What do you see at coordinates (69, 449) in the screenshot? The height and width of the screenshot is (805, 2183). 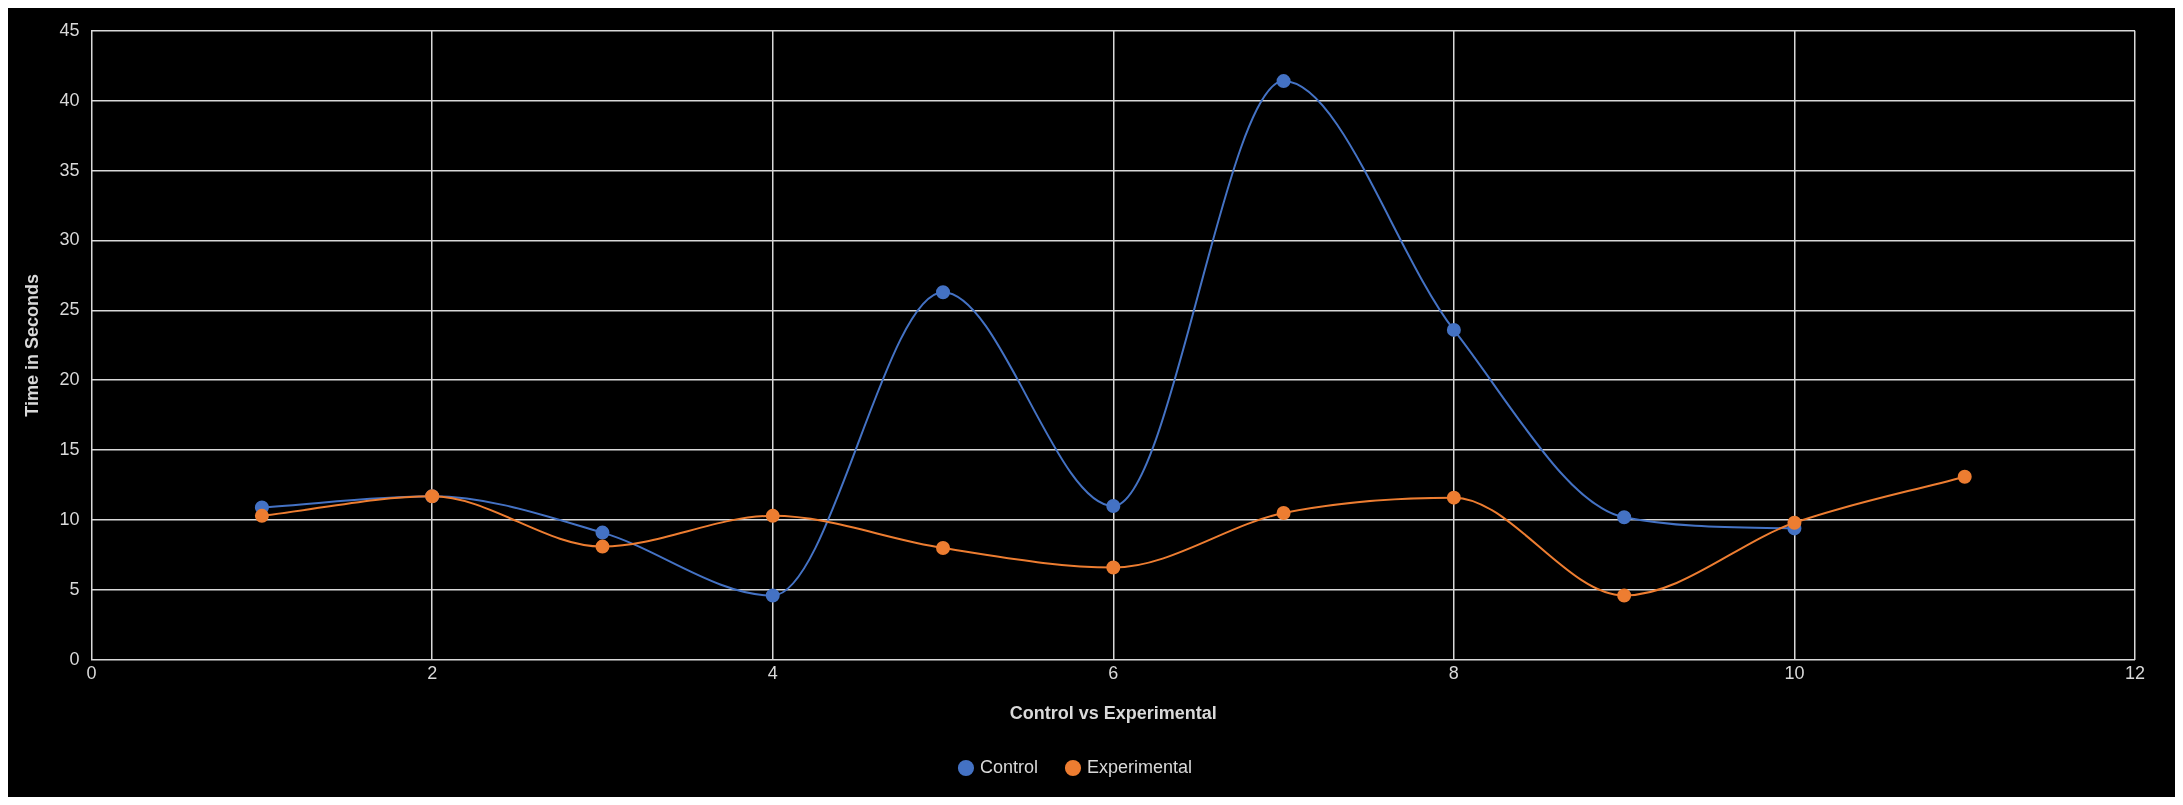 I see `y-tick-label: 15` at bounding box center [69, 449].